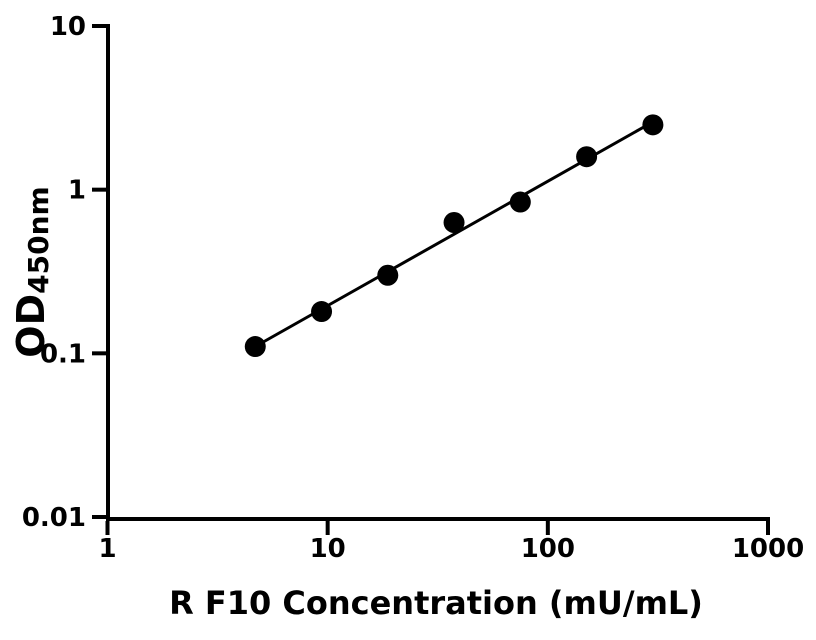 Image resolution: width=816 pixels, height=640 pixels. Describe the element at coordinates (38, 240) in the screenshot. I see `y-axis-title-sub: 450nm` at that location.